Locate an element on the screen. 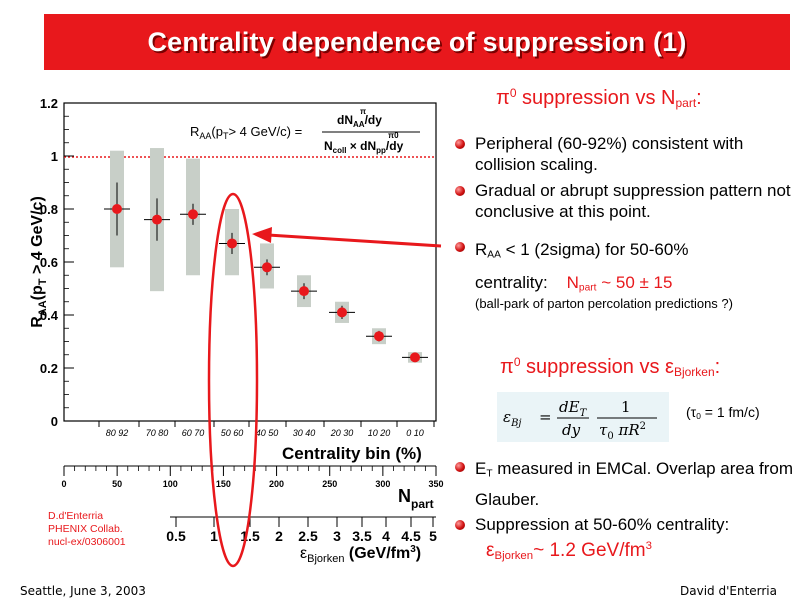  npart-tick-label: 0 is located at coordinates (63, 484).